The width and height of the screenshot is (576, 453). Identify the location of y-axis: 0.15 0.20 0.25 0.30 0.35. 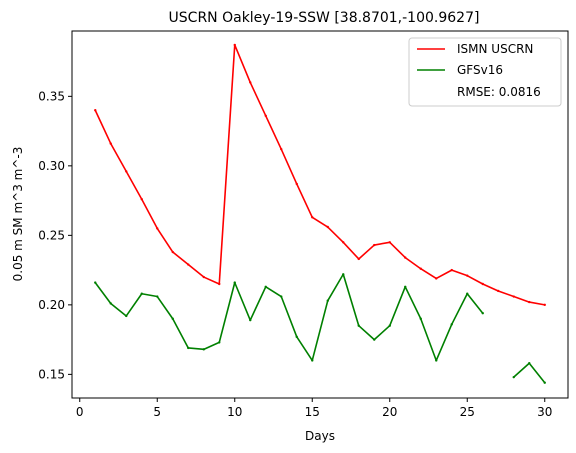
(55, 235).